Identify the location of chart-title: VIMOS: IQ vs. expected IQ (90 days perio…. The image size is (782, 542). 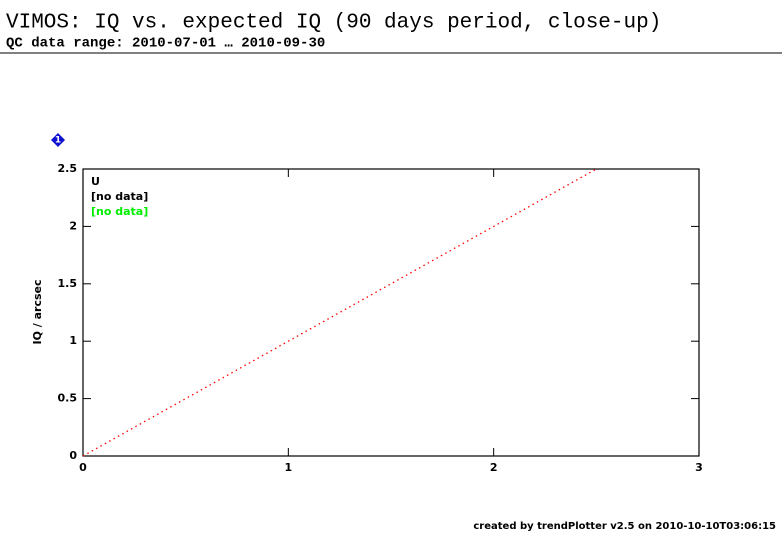
(333, 23).